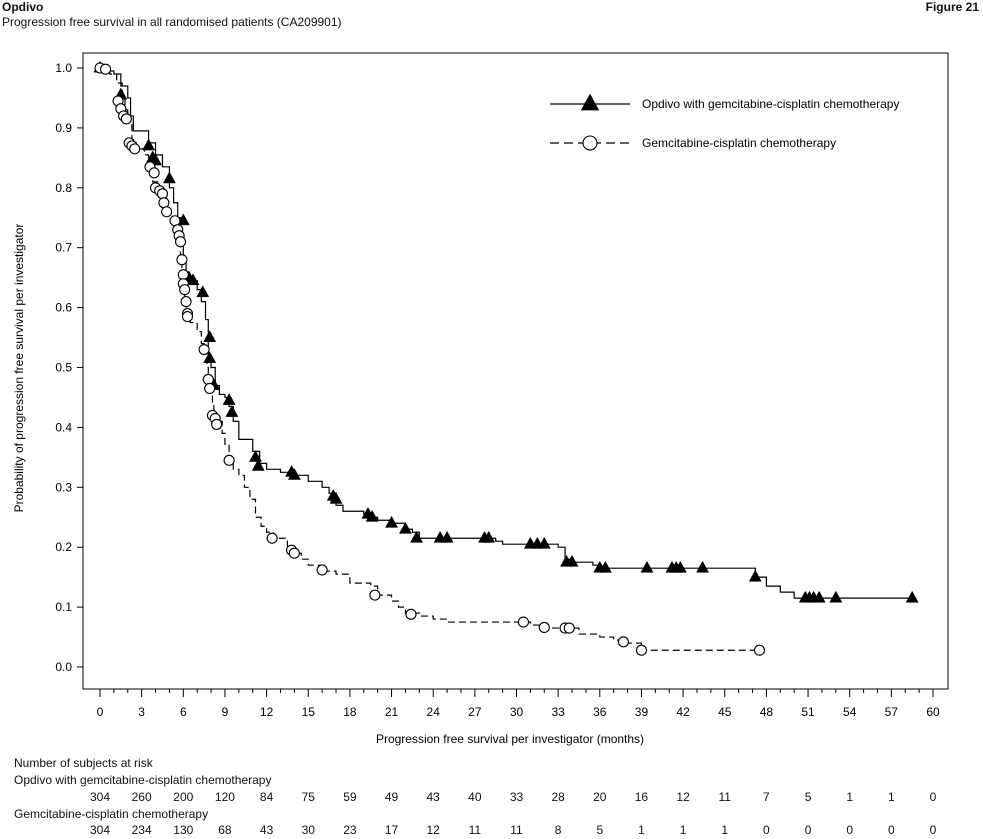 This screenshot has height=839, width=983. What do you see at coordinates (23, 7) in the screenshot?
I see `document-label: Opdivo` at bounding box center [23, 7].